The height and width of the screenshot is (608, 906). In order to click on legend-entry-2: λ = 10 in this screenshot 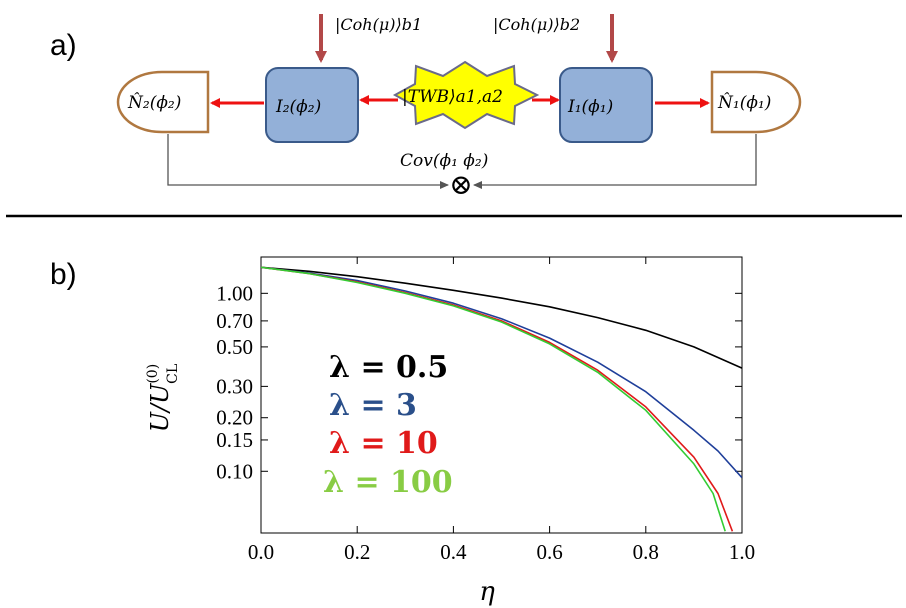, I will do `click(383, 443)`.